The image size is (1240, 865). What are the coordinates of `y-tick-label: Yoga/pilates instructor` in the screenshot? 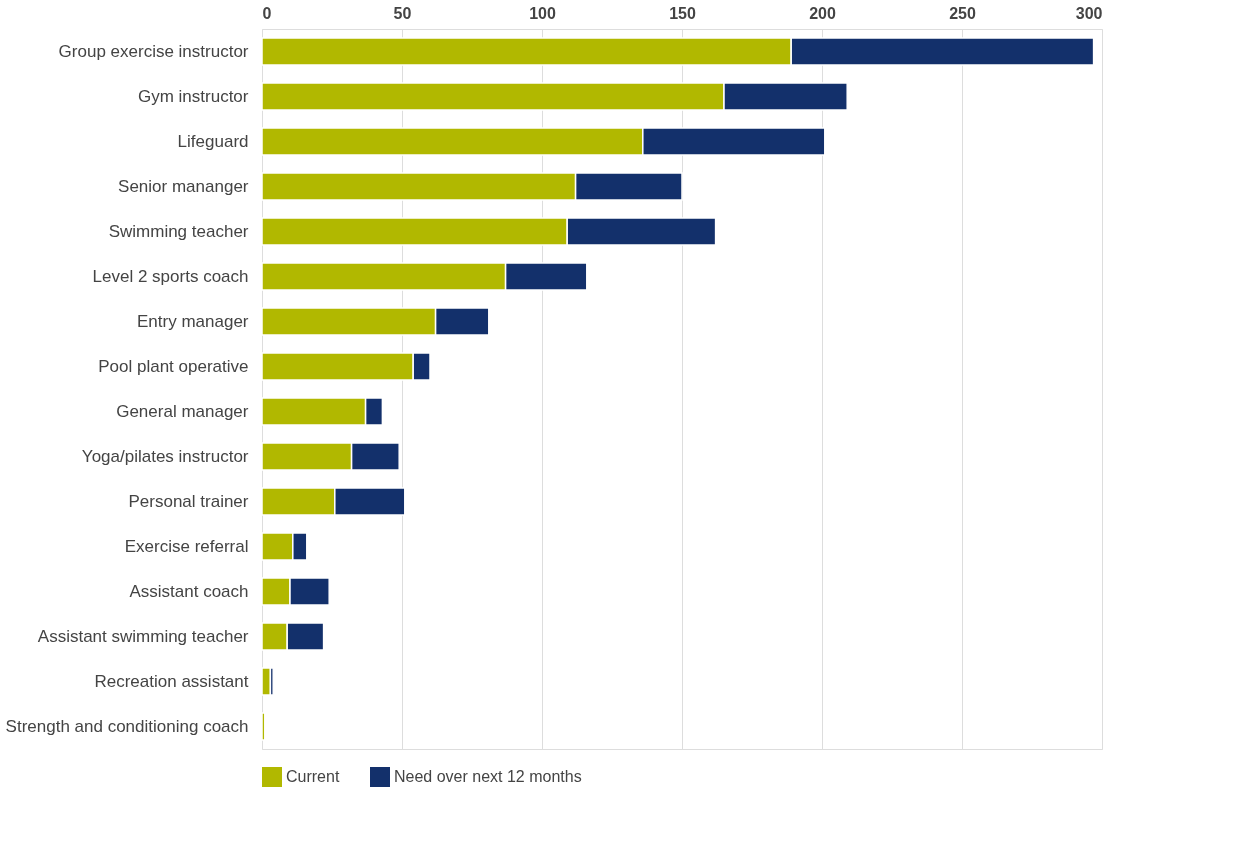 It's located at (165, 456).